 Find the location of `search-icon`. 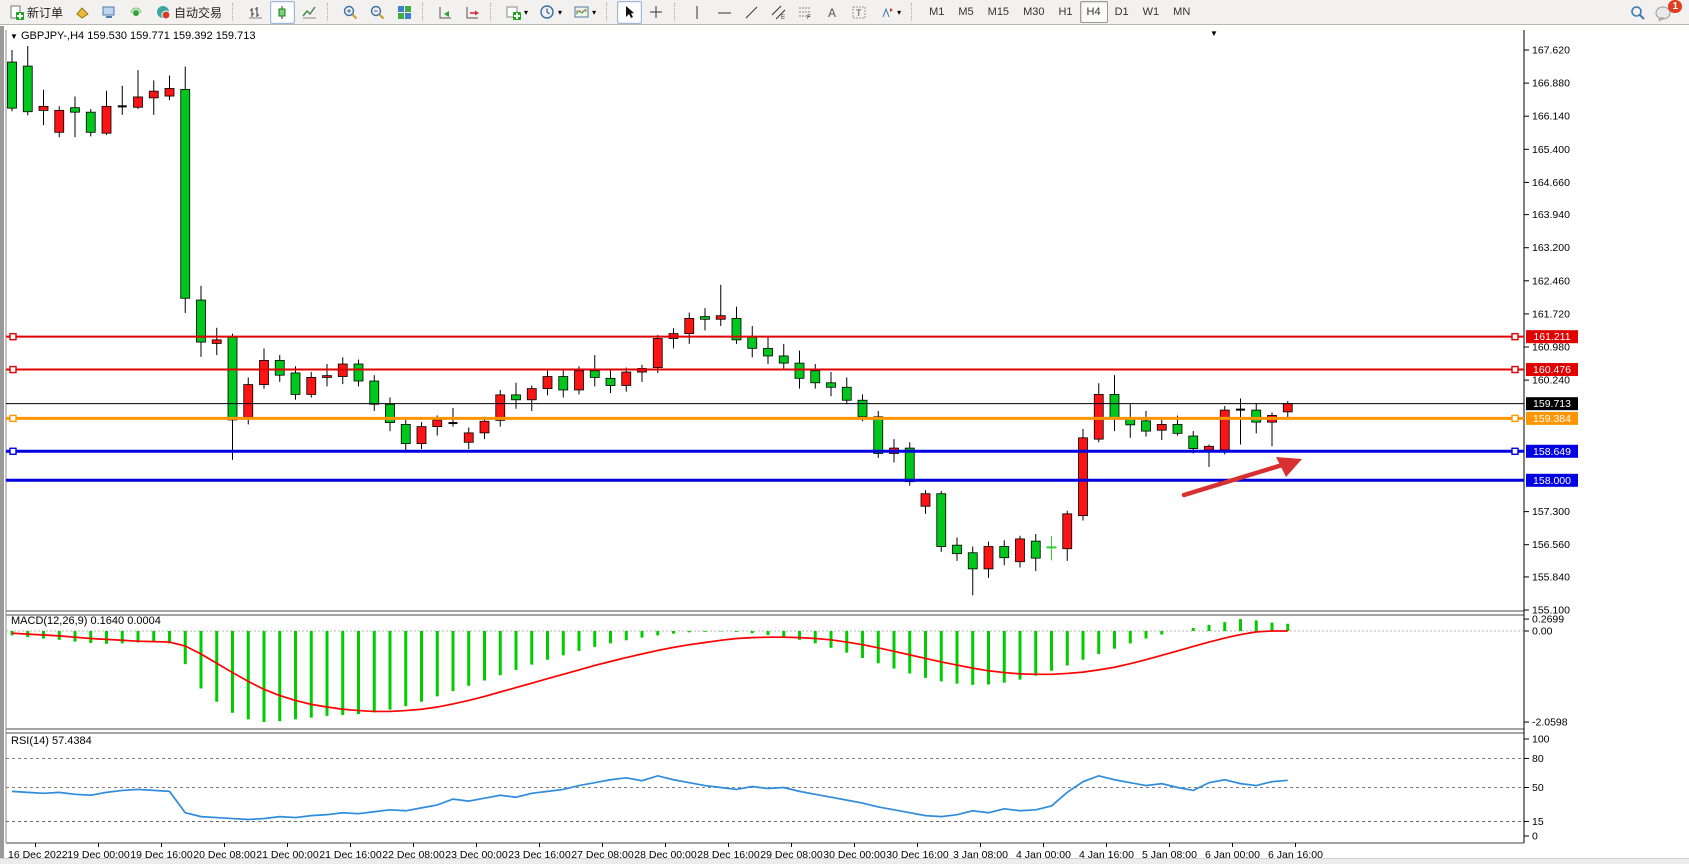

search-icon is located at coordinates (1637, 12).